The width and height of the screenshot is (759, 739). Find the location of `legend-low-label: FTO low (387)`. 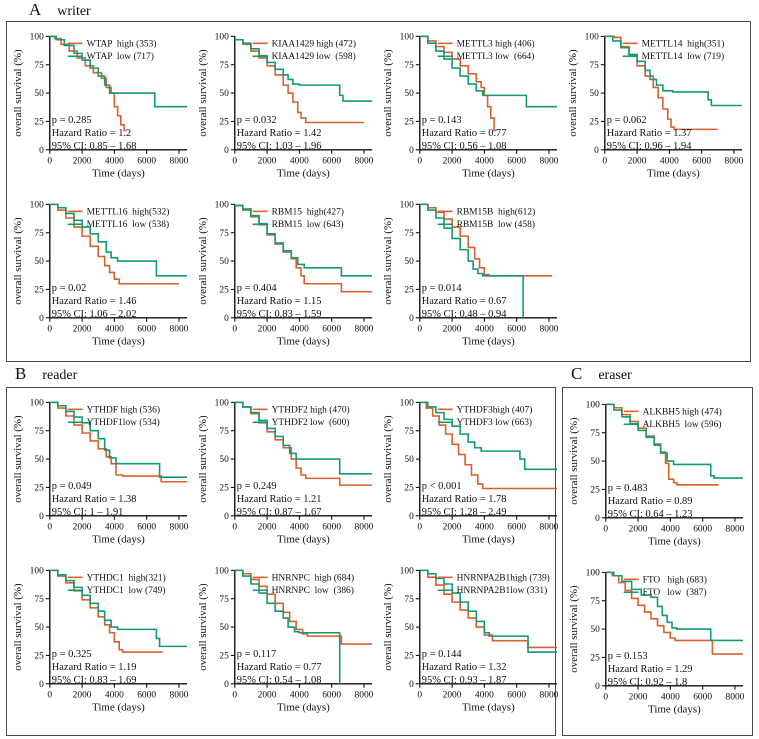

legend-low-label: FTO low (387) is located at coordinates (675, 592).